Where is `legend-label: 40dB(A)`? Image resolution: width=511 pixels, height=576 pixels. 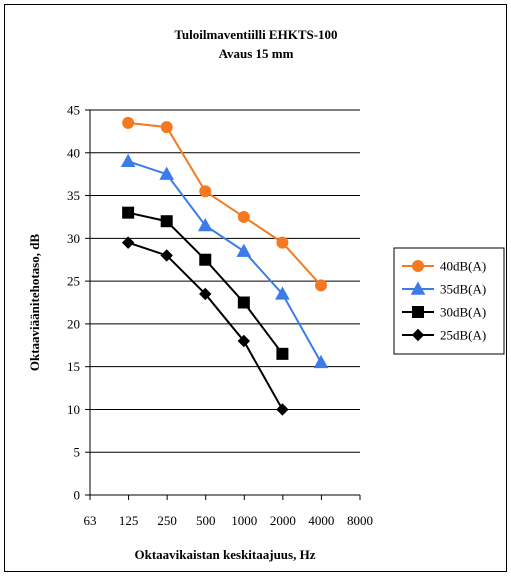
legend-label: 40dB(A) is located at coordinates (463, 266).